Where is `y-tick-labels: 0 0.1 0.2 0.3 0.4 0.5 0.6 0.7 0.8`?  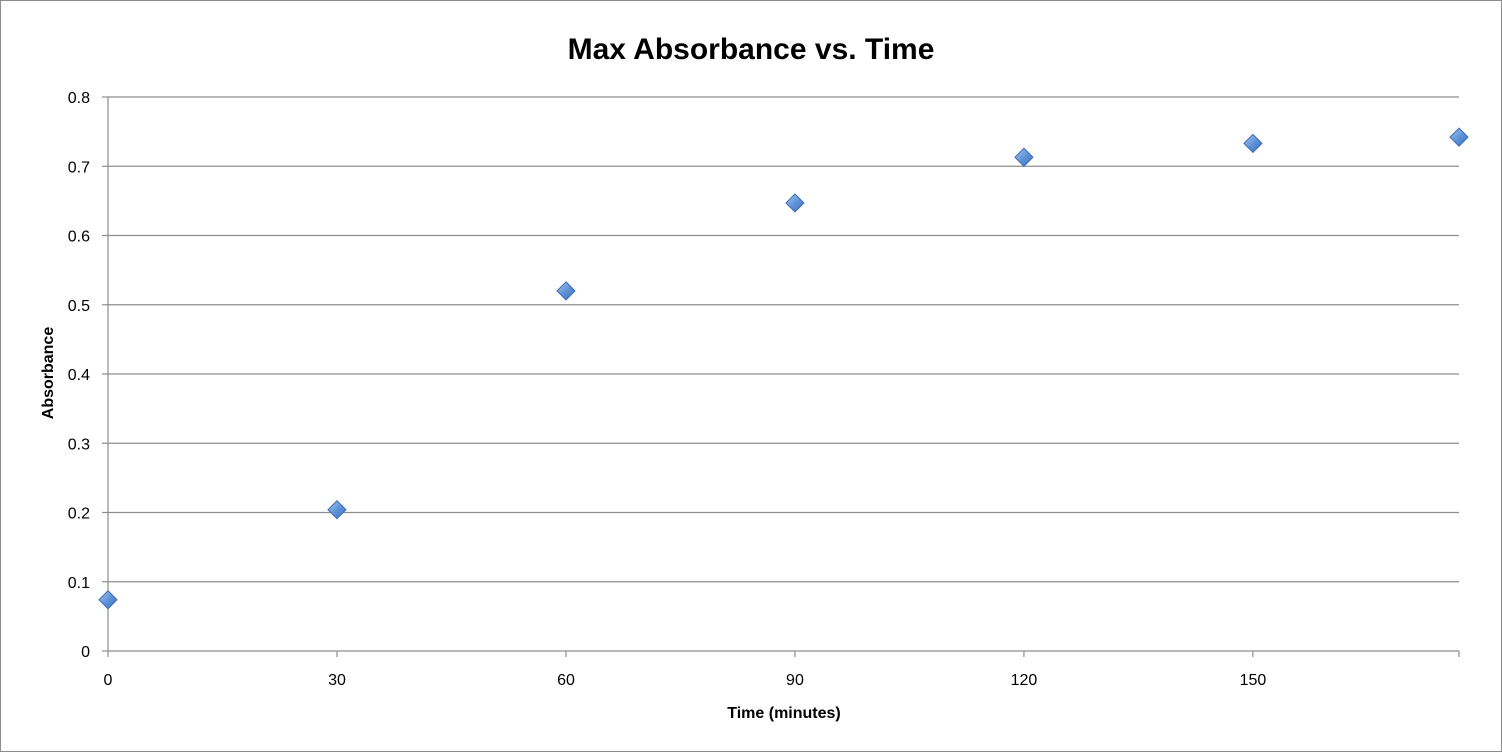
y-tick-labels: 0 0.1 0.2 0.3 0.4 0.5 0.6 0.7 0.8 is located at coordinates (79, 375).